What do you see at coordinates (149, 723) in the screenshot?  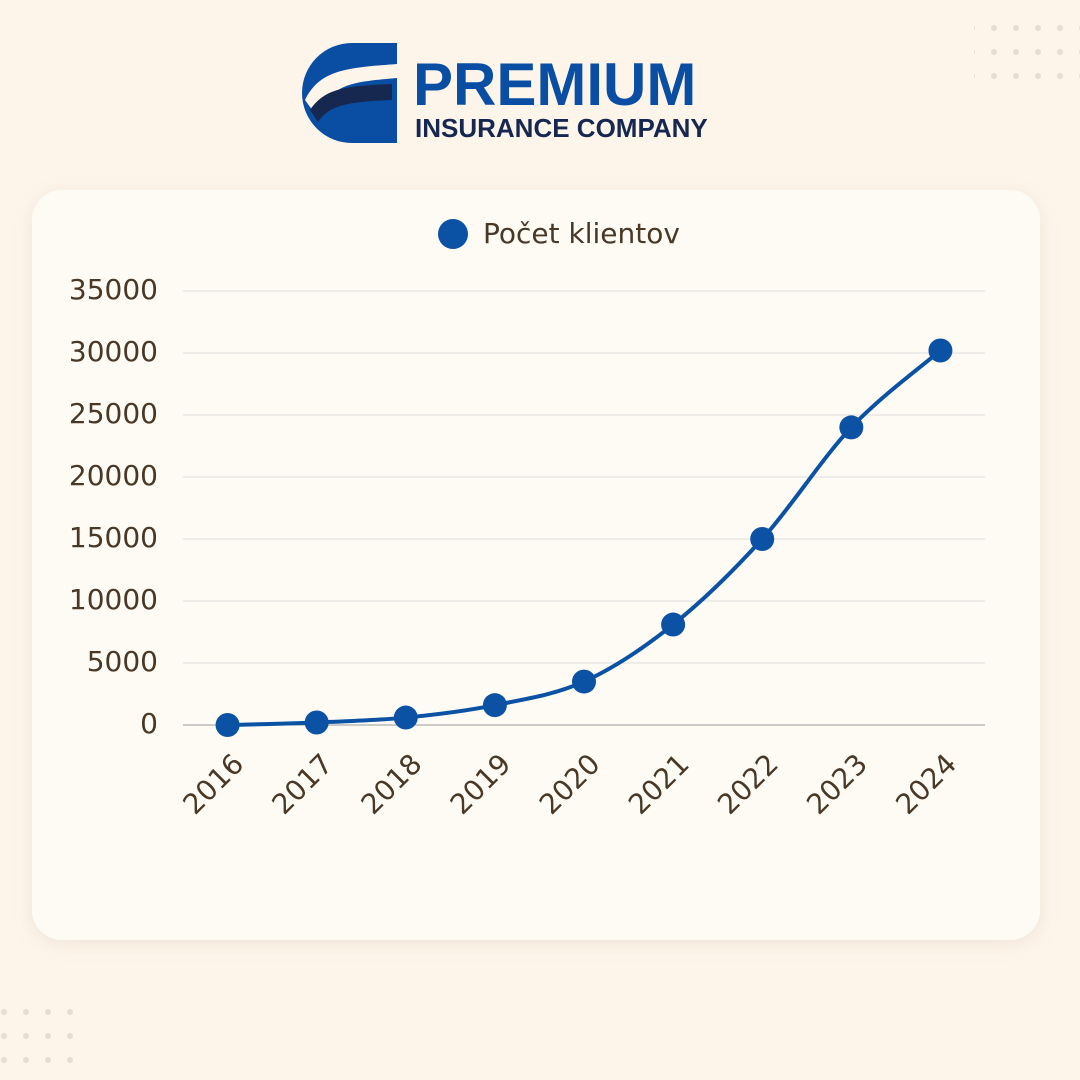 I see `y-tick-label: 0` at bounding box center [149, 723].